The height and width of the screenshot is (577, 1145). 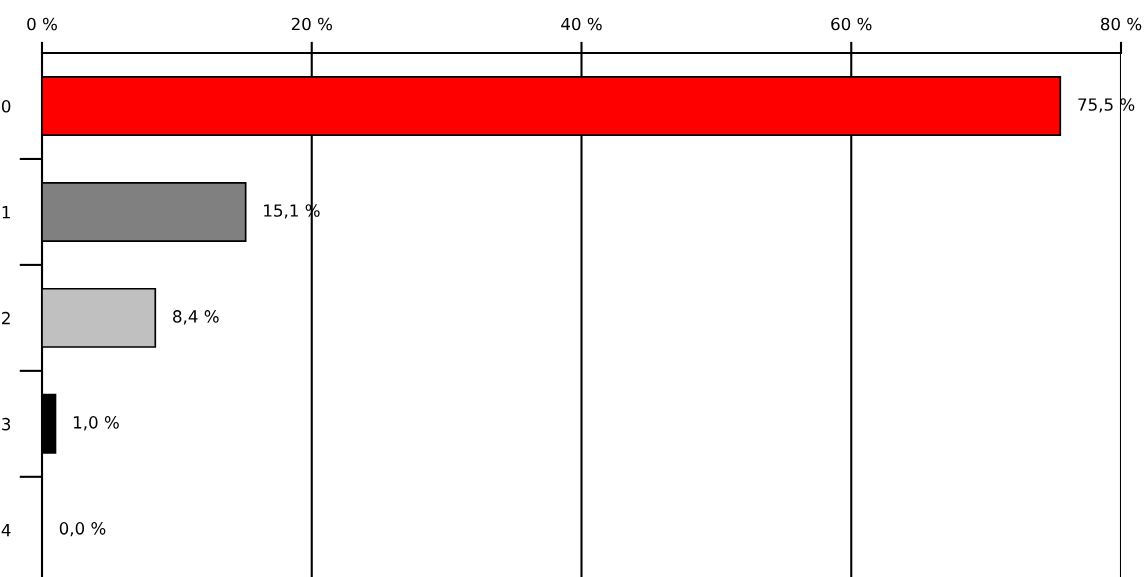 I want to click on data-label: 1,0 %, so click(x=96, y=423).